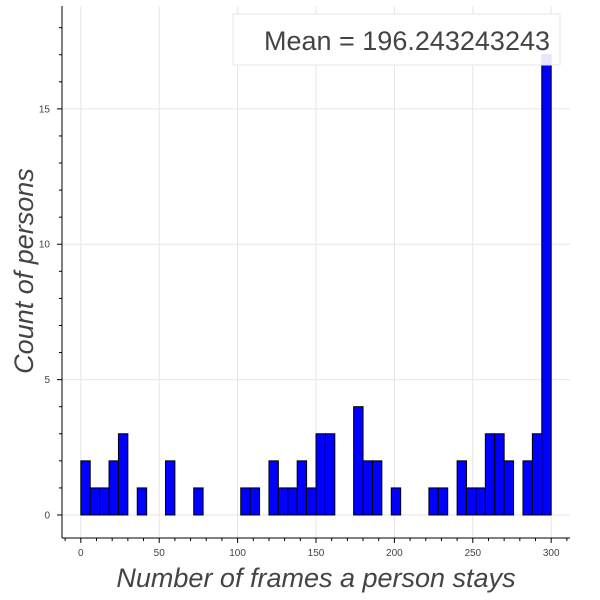  Describe the element at coordinates (47, 515) in the screenshot. I see `y-tick-label: 0` at that location.